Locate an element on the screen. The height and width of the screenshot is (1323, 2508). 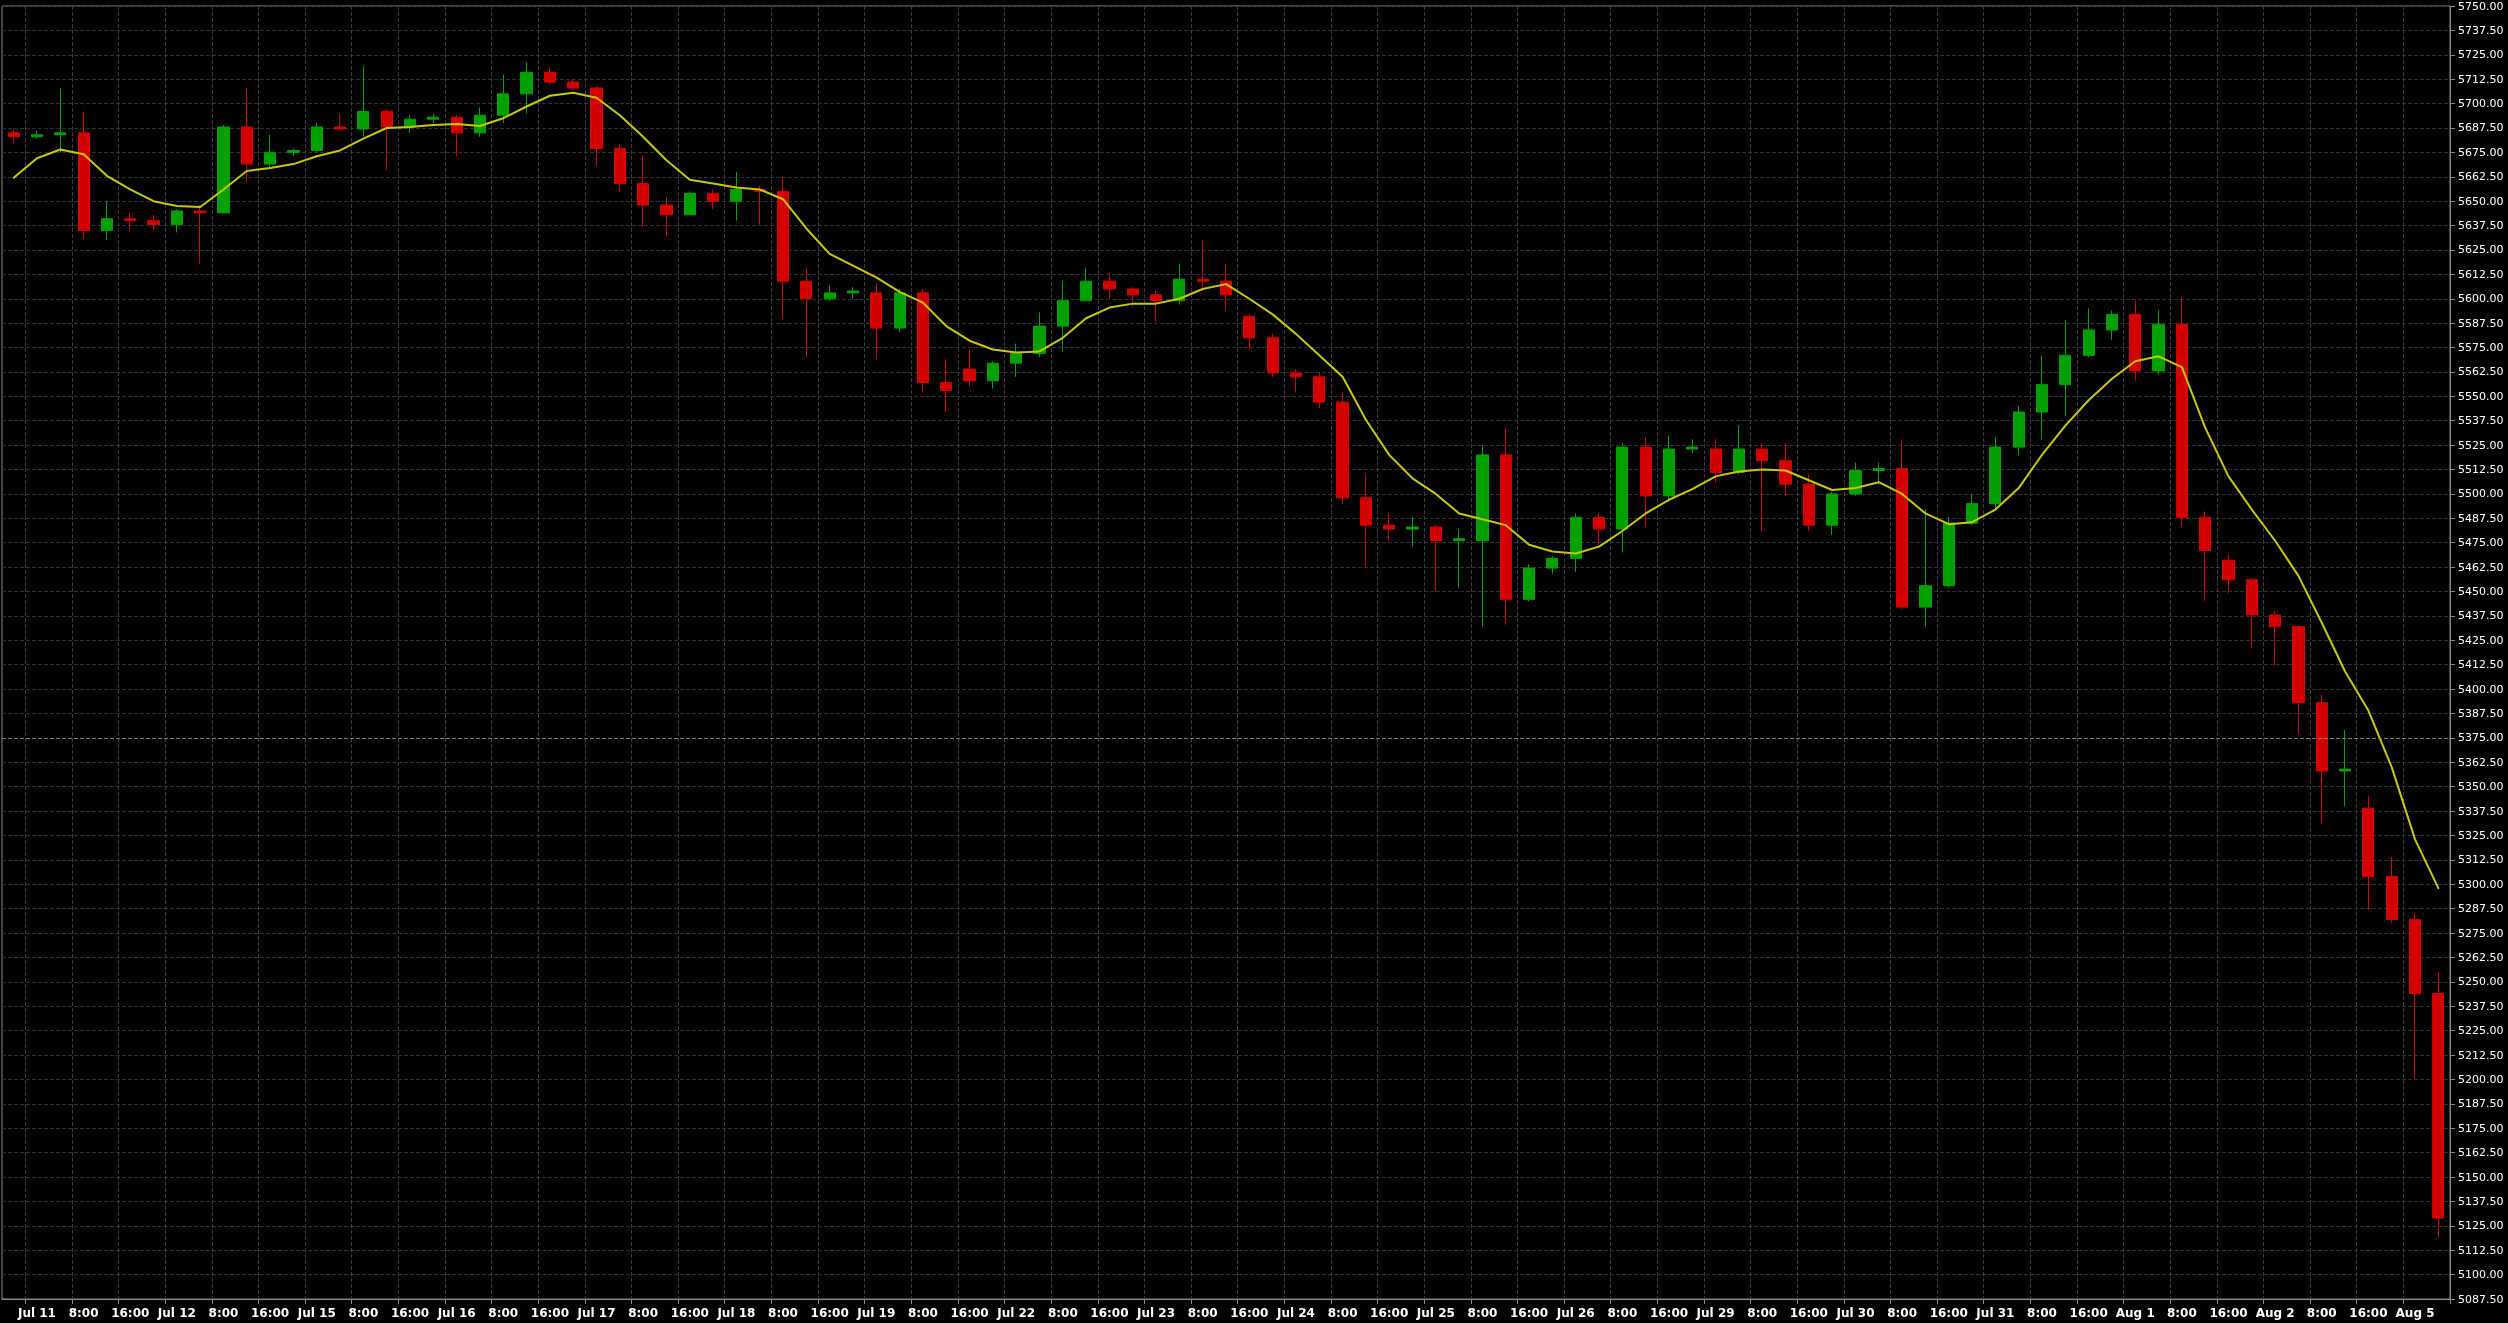
x-tick-label: Aug 1 is located at coordinates (2135, 1313).